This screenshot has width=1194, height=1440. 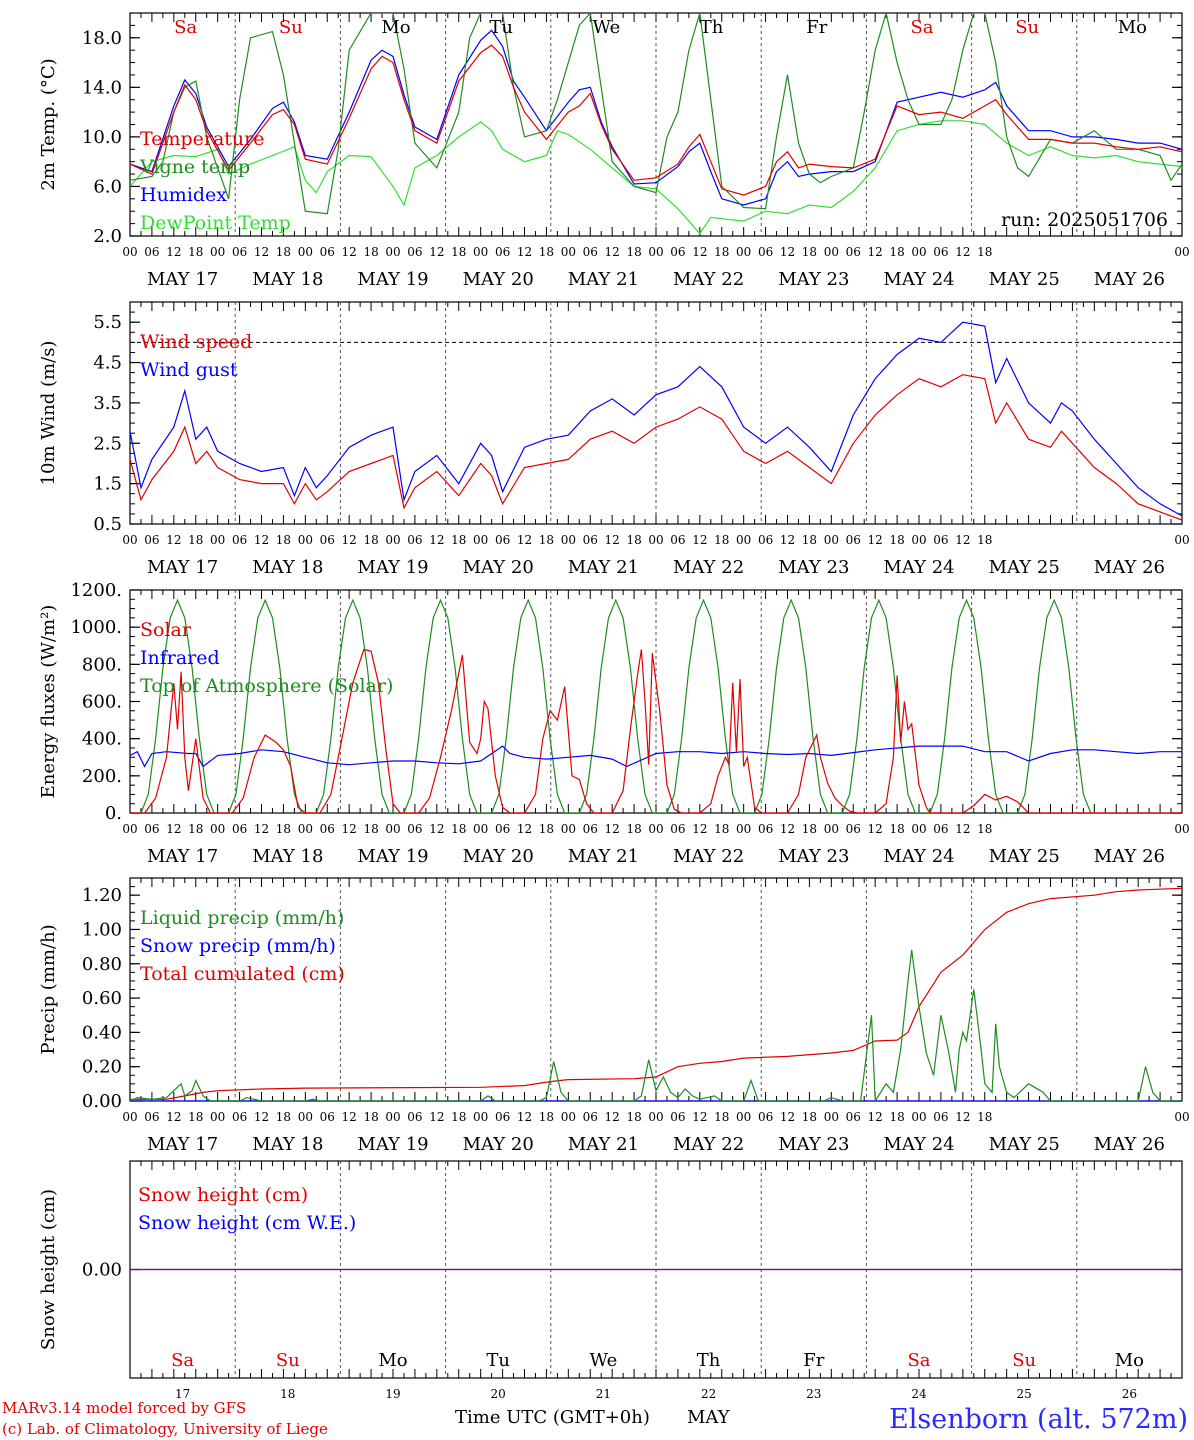 What do you see at coordinates (656, 1025) in the screenshot?
I see `series-line-liquid-precip-mm-h-` at bounding box center [656, 1025].